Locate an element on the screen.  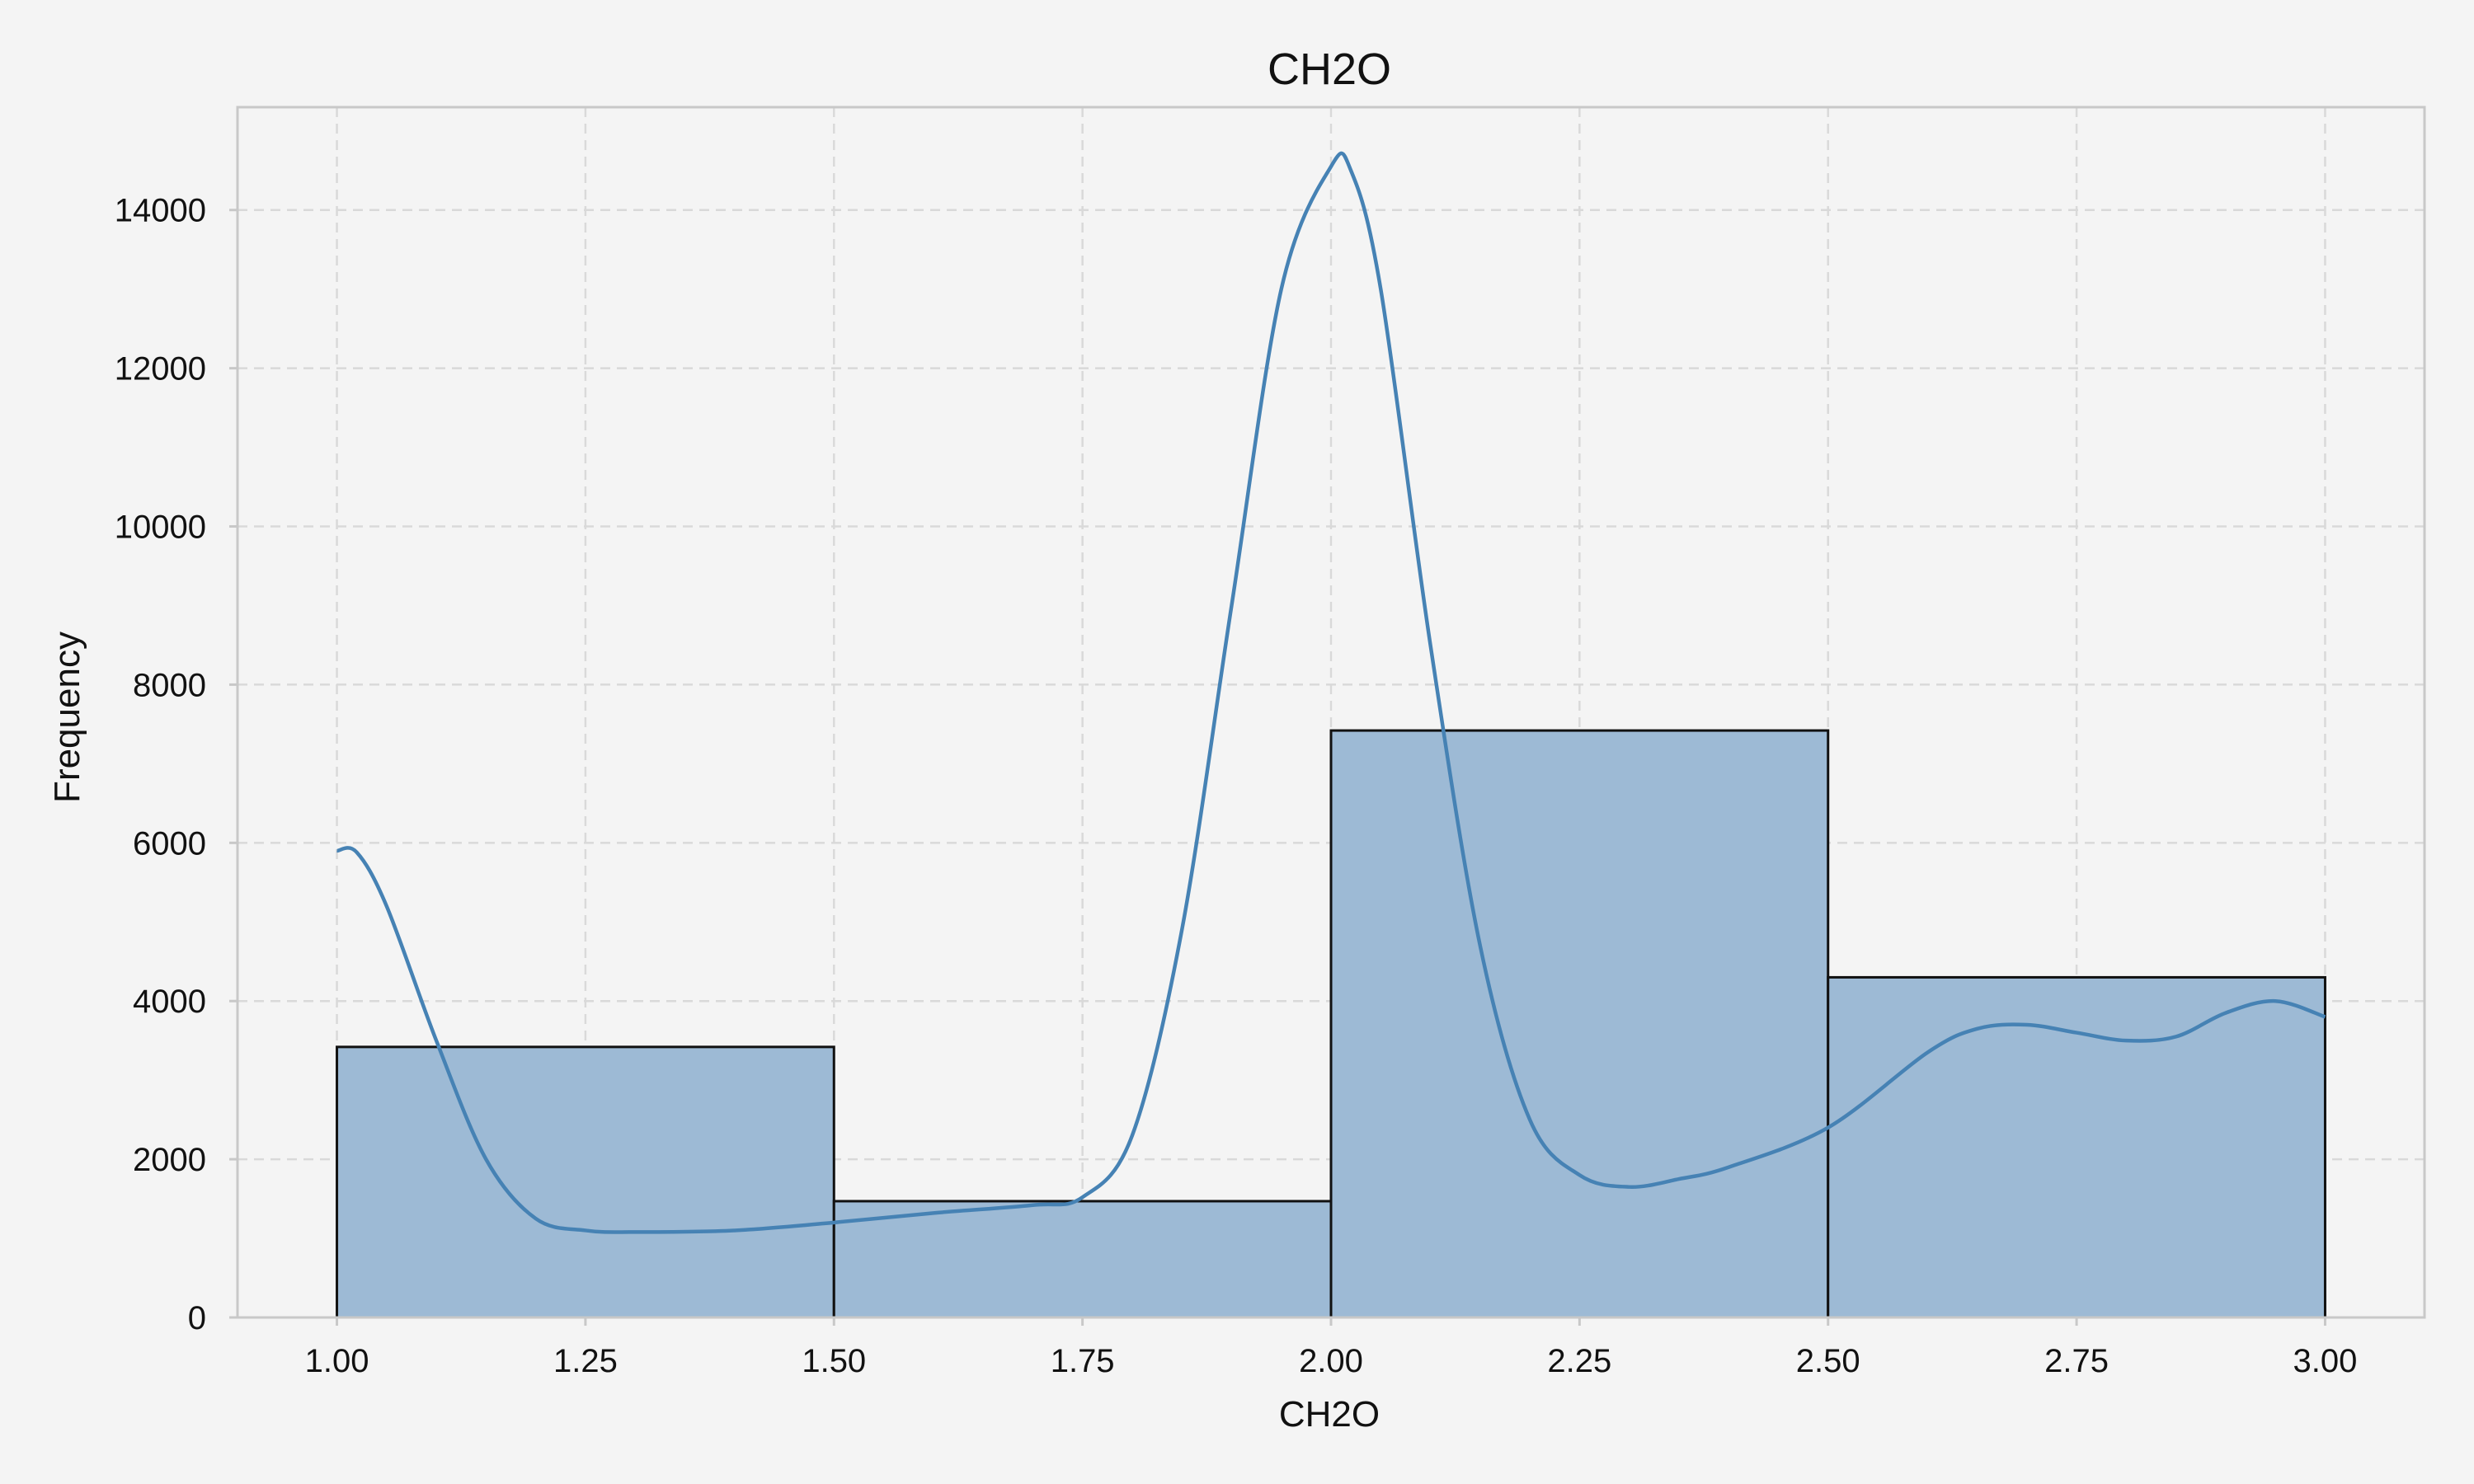
x-tick-label: 1.50 is located at coordinates (834, 1361).